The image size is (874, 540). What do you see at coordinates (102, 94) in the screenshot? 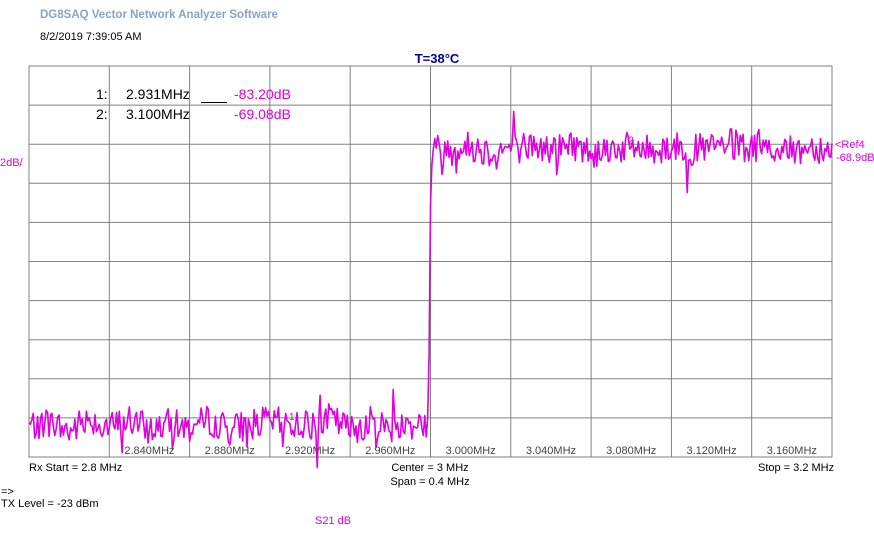
I see `marker-1-number: 1:` at bounding box center [102, 94].